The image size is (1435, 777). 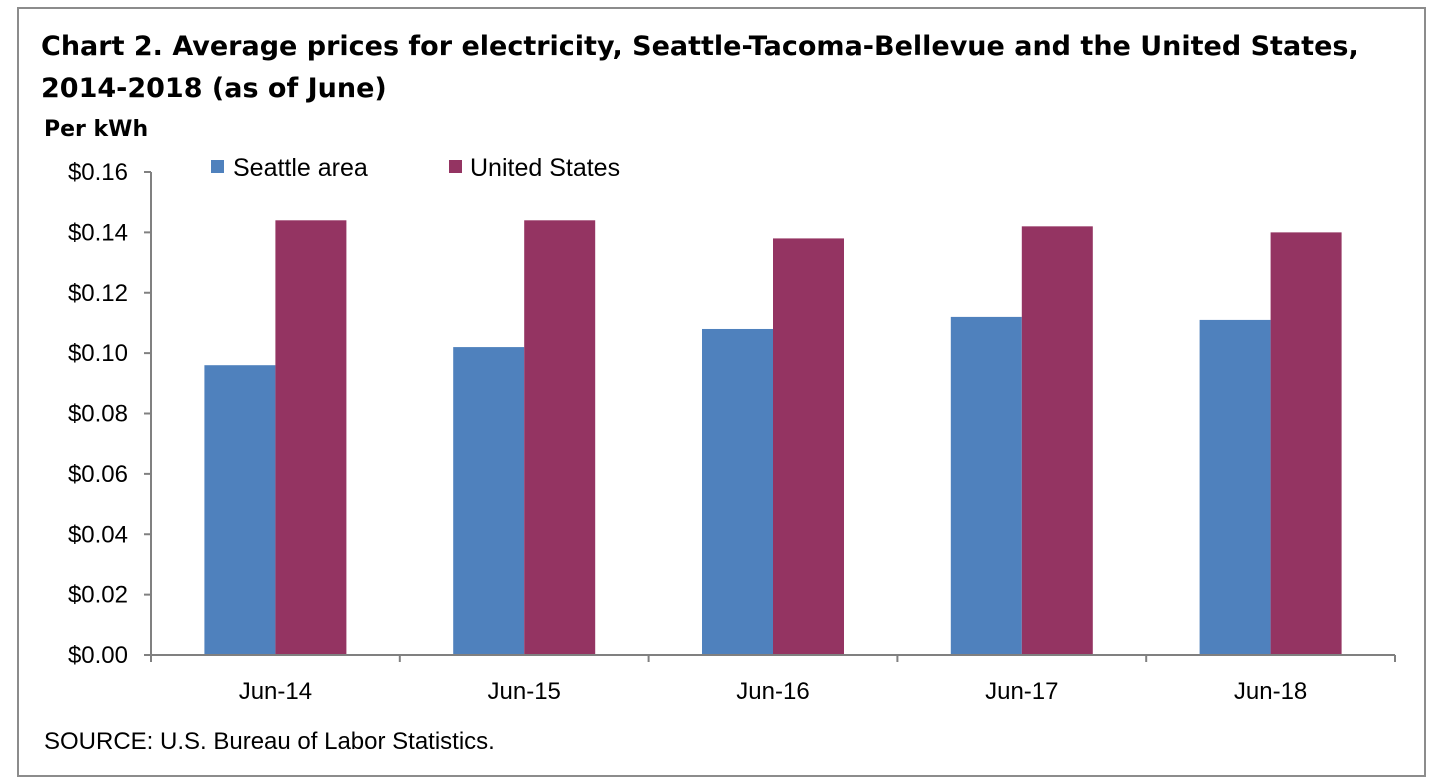 I want to click on x-tick-label: Jun-15, so click(x=524, y=691).